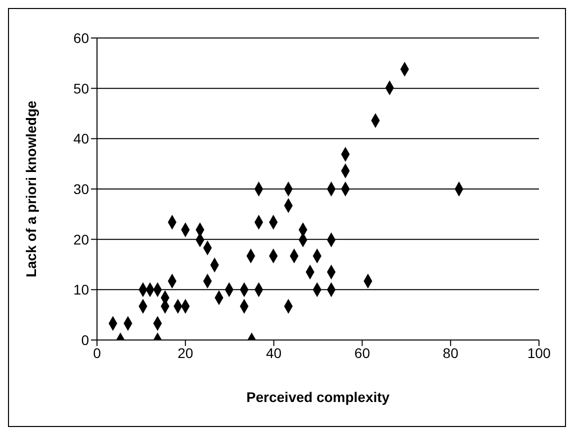 This screenshot has height=435, width=574. What do you see at coordinates (318, 397) in the screenshot?
I see `x-axis-title: Perceived complexity` at bounding box center [318, 397].